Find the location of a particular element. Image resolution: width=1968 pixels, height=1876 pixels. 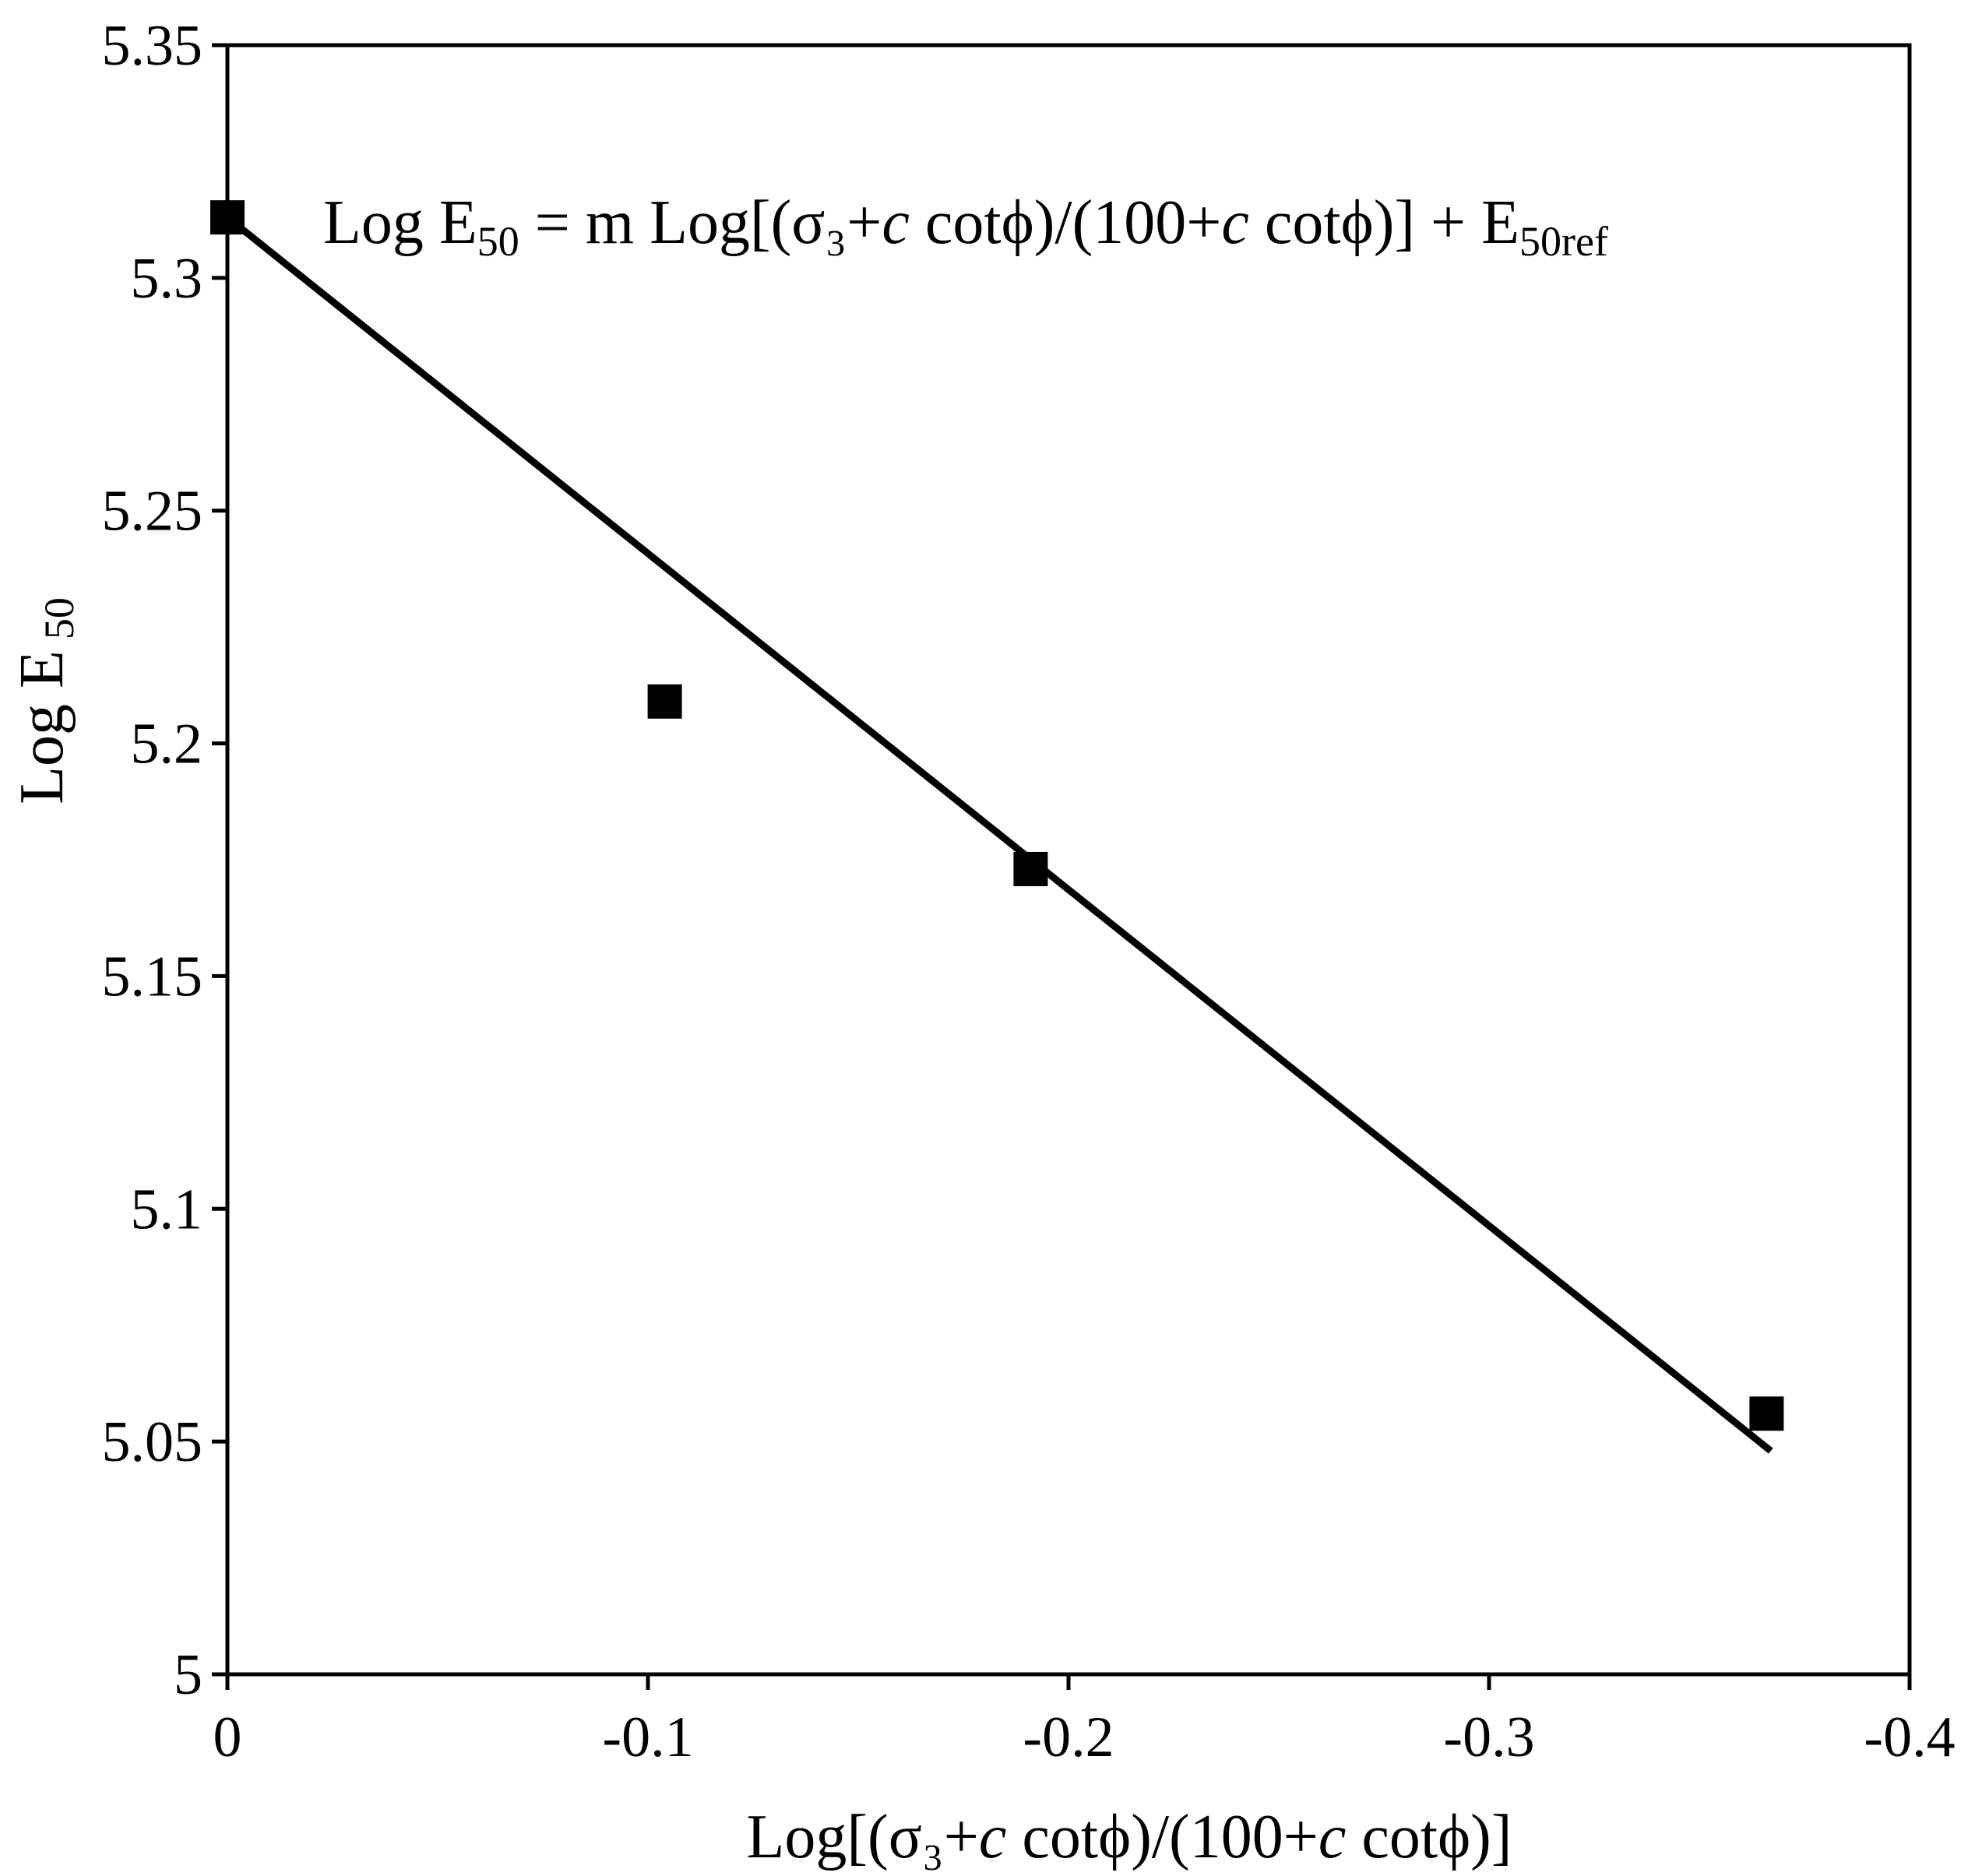

x-tick-label: 0 is located at coordinates (227, 1737).